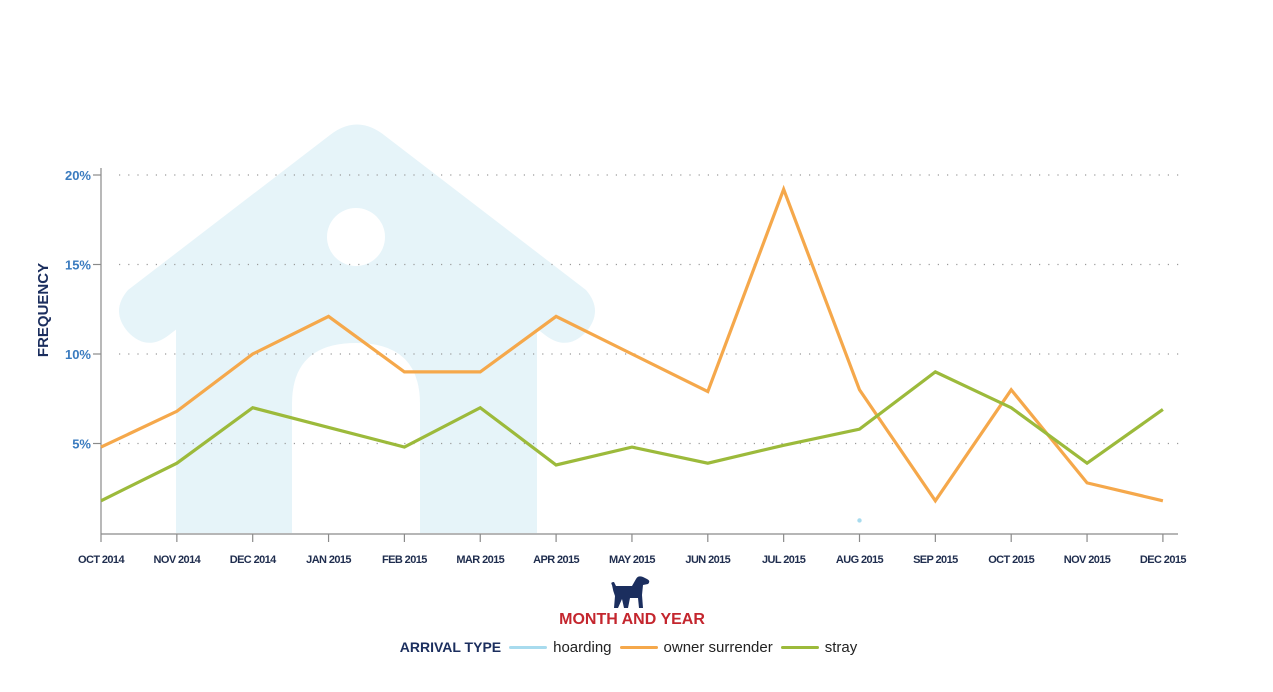  Describe the element at coordinates (632, 619) in the screenshot. I see `x-axis-label: MONTH AND YEAR` at that location.